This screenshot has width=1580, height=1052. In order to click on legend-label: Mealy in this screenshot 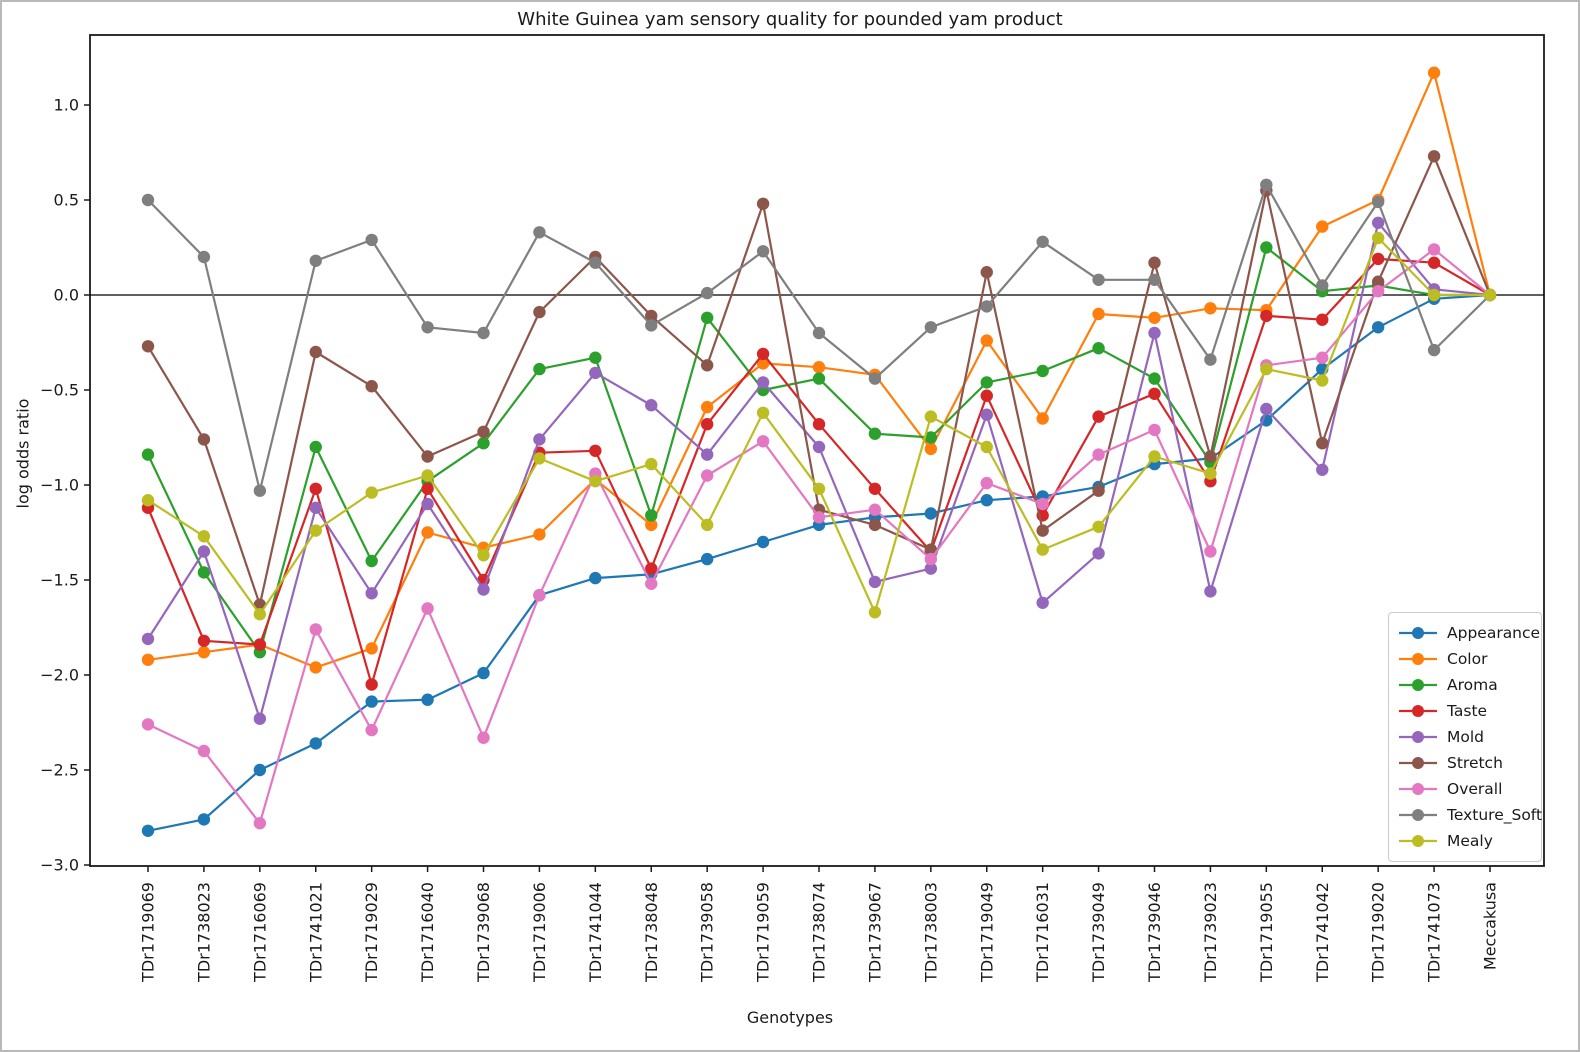, I will do `click(1470, 841)`.